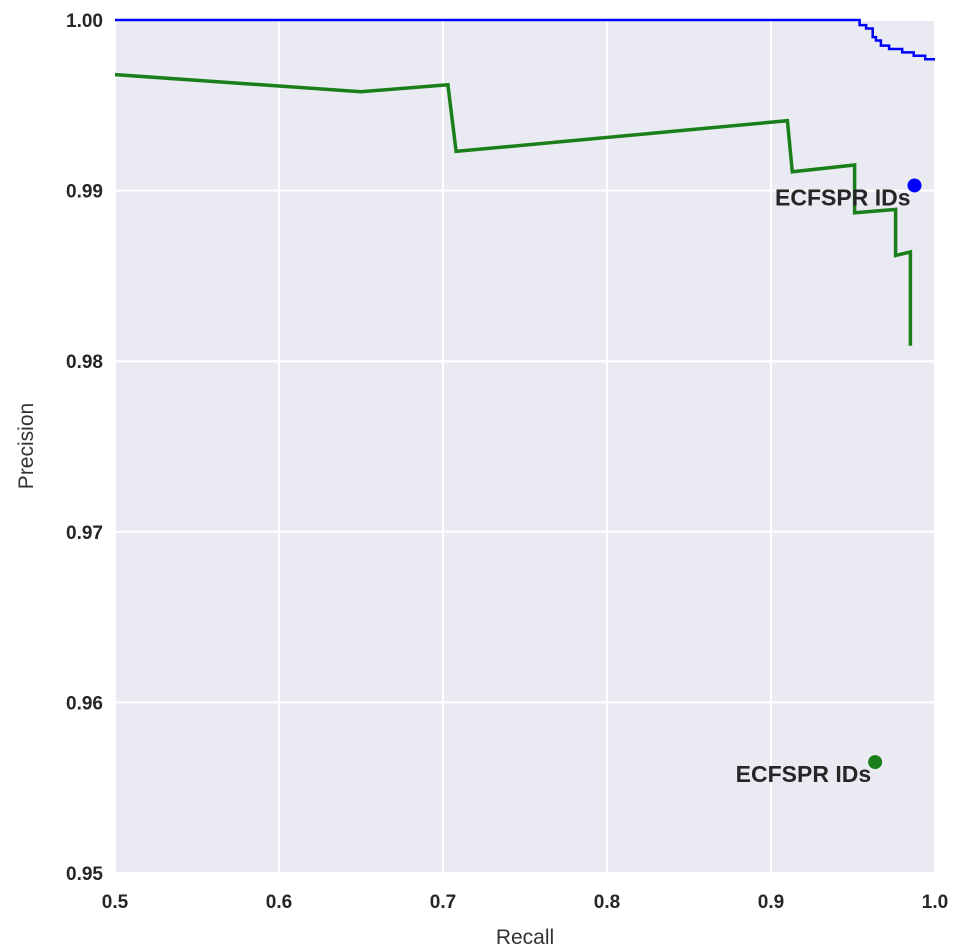 This screenshot has height=949, width=968. I want to click on y-tick-labels: 0.95 0.96 0.97 0.98 0.99 1.00, so click(84, 448).